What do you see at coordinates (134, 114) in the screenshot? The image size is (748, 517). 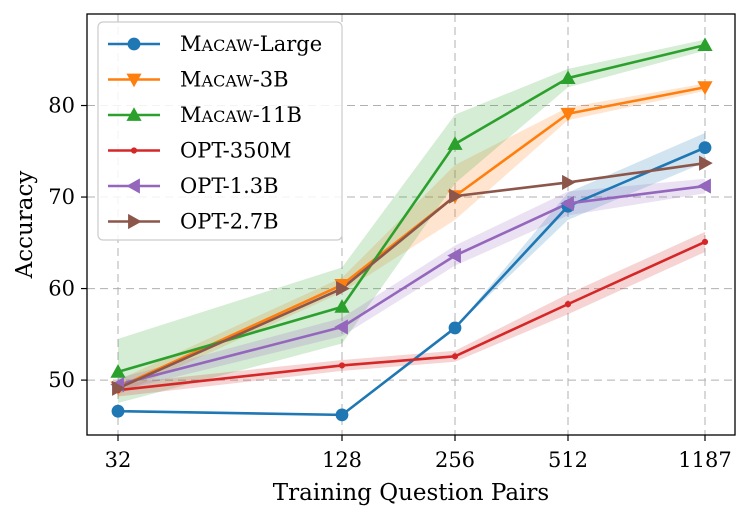 I see `legend-marker-macaw-11b` at bounding box center [134, 114].